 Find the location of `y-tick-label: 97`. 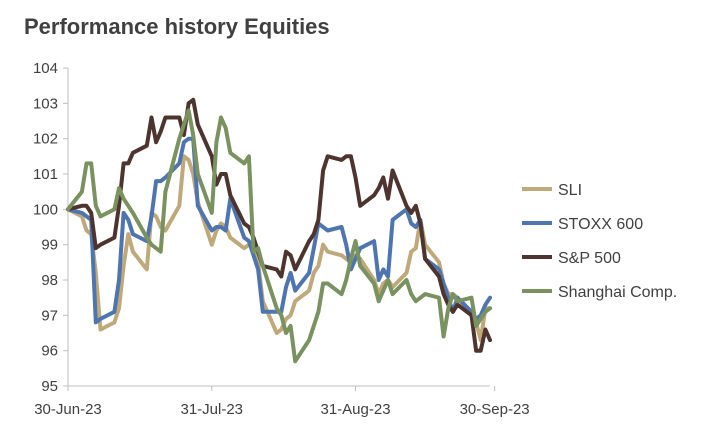

y-tick-label: 97 is located at coordinates (49, 315).